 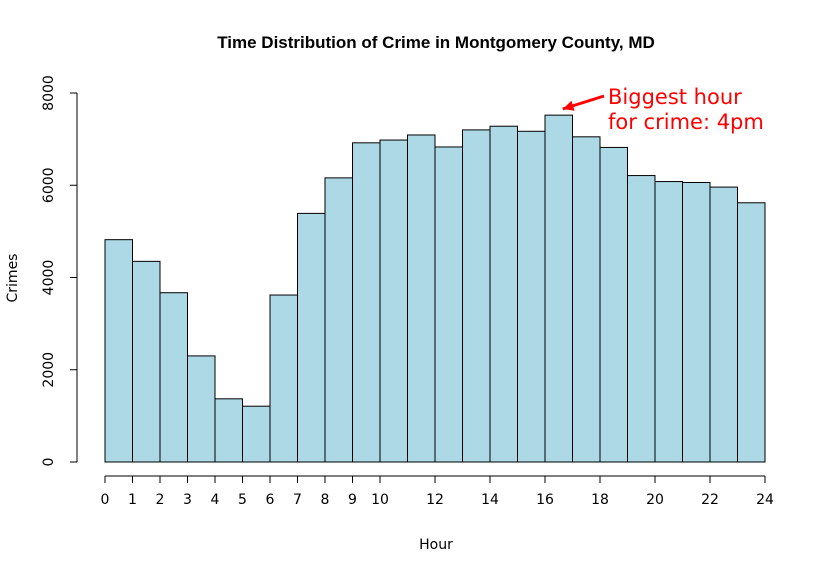 What do you see at coordinates (352, 500) in the screenshot?
I see `x-tick-label: 9` at bounding box center [352, 500].